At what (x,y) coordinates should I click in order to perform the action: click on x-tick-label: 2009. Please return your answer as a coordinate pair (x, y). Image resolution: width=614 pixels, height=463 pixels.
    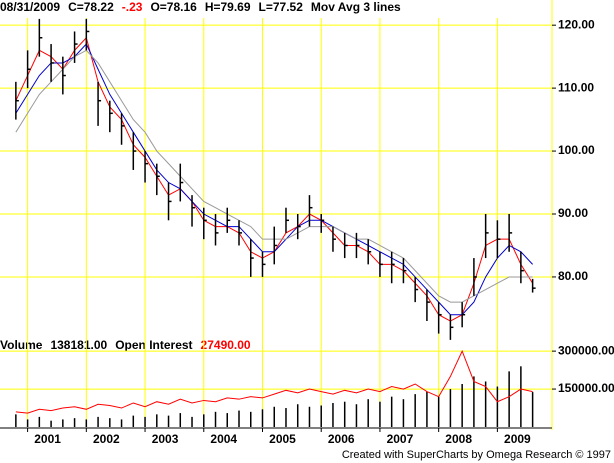
    Looking at the image, I should click on (517, 439).